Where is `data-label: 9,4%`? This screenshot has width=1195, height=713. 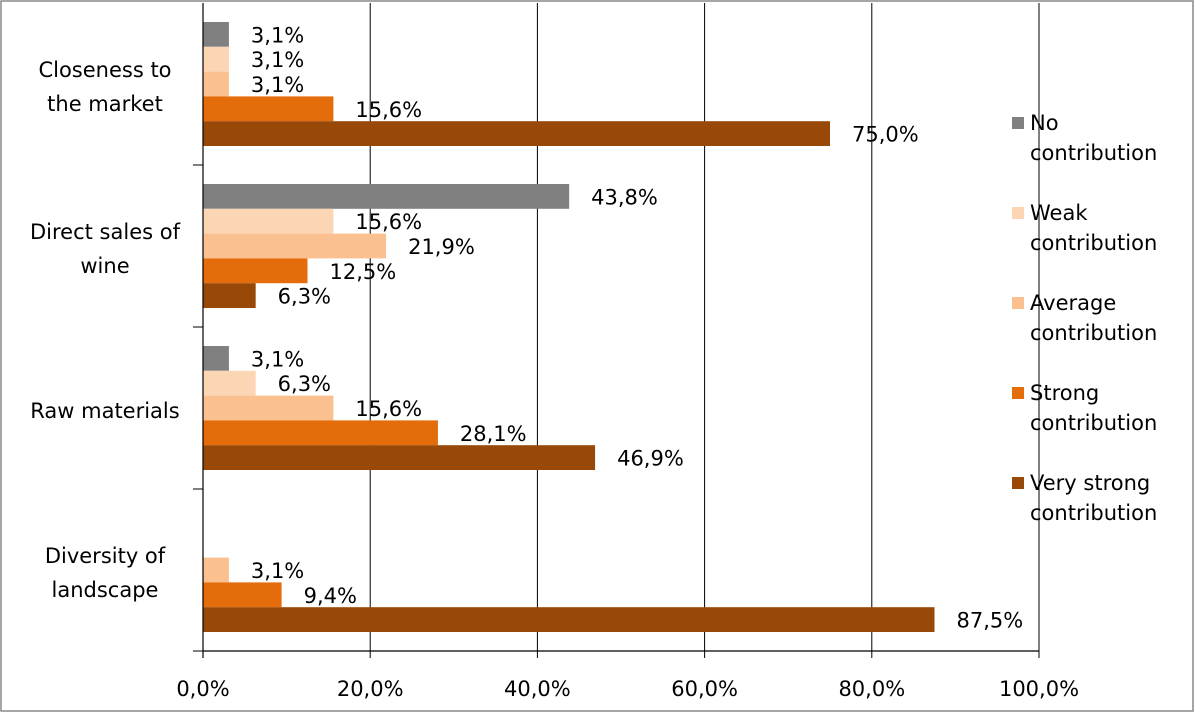
data-label: 9,4% is located at coordinates (330, 596).